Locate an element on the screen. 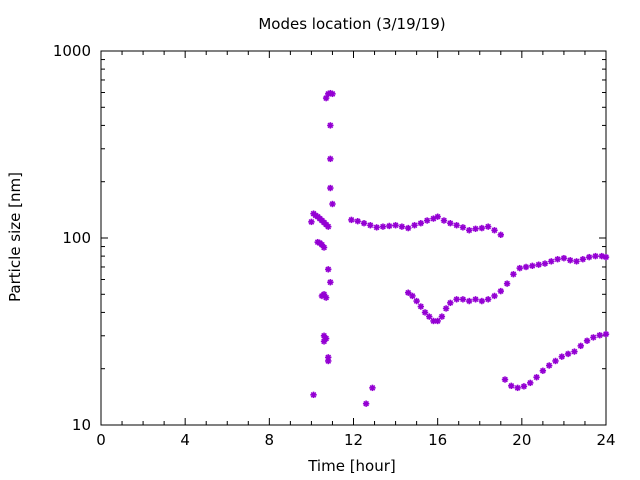 This screenshot has width=640, height=480. x-tick-label: 20 is located at coordinates (521, 440).